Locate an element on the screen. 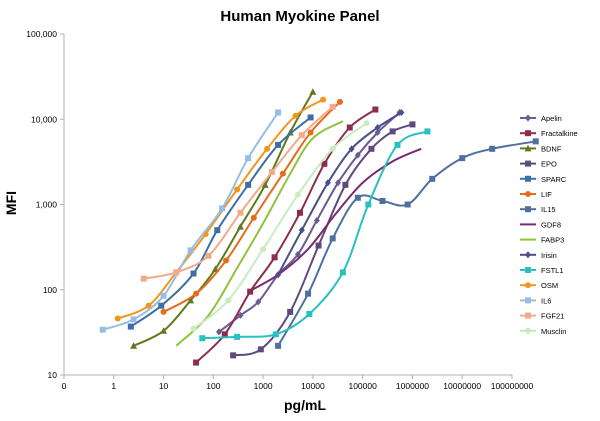 The image size is (600, 421). legend-item-musclin: Musclin is located at coordinates (543, 331).